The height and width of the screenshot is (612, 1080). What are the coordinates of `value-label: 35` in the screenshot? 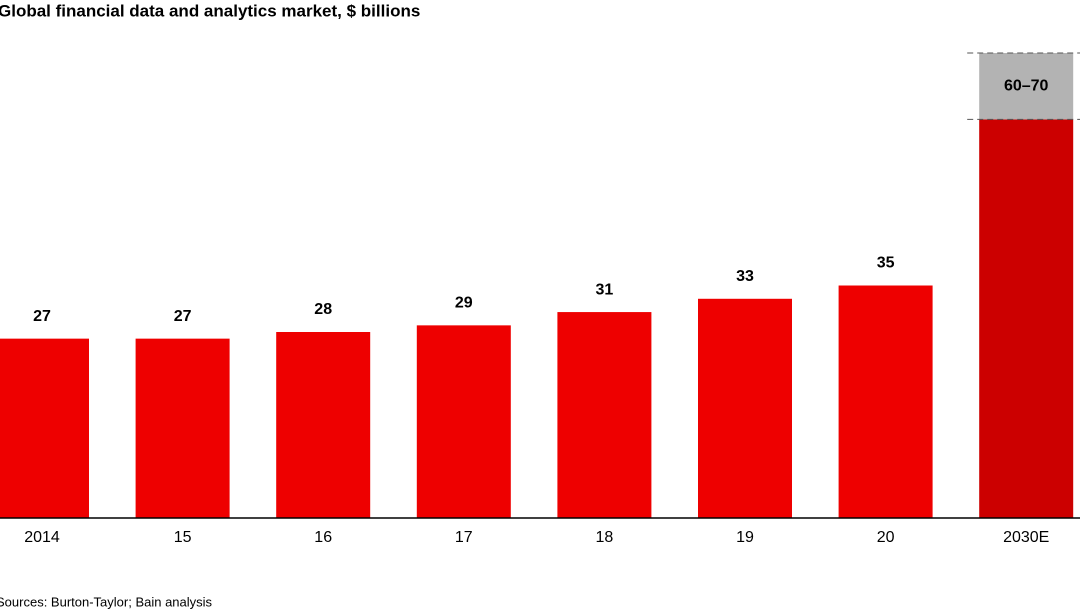 It's located at (886, 263).